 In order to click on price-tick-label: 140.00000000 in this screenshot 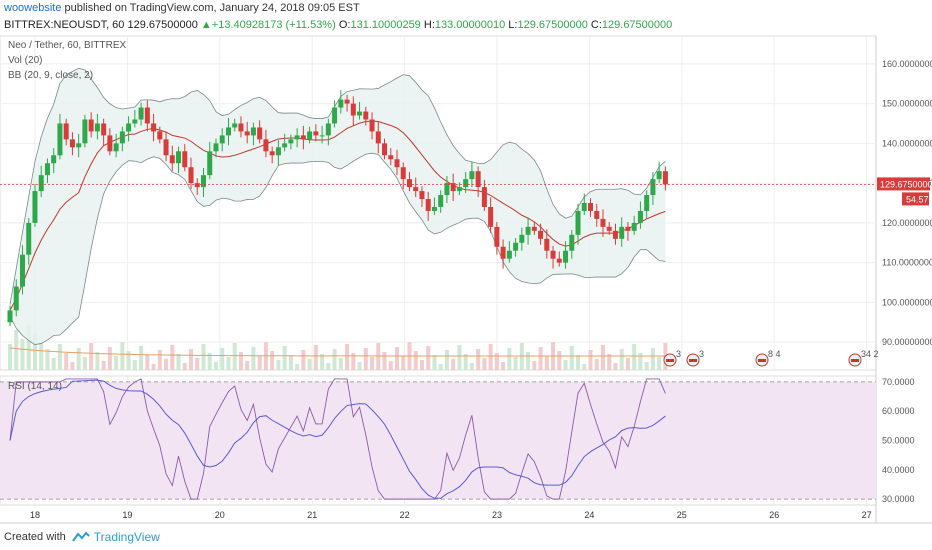, I will do `click(907, 143)`.